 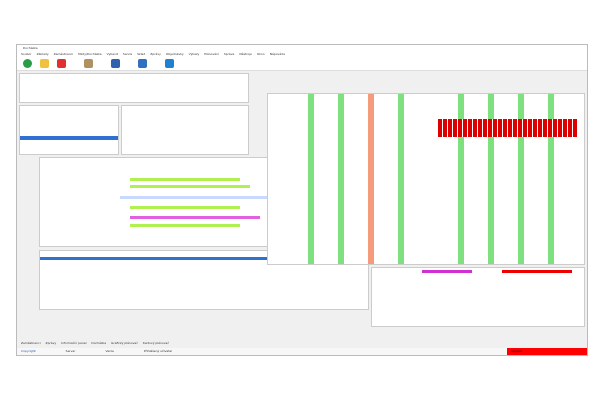 What do you see at coordinates (26, 54) in the screenshot?
I see `menu-item: Soubor` at bounding box center [26, 54].